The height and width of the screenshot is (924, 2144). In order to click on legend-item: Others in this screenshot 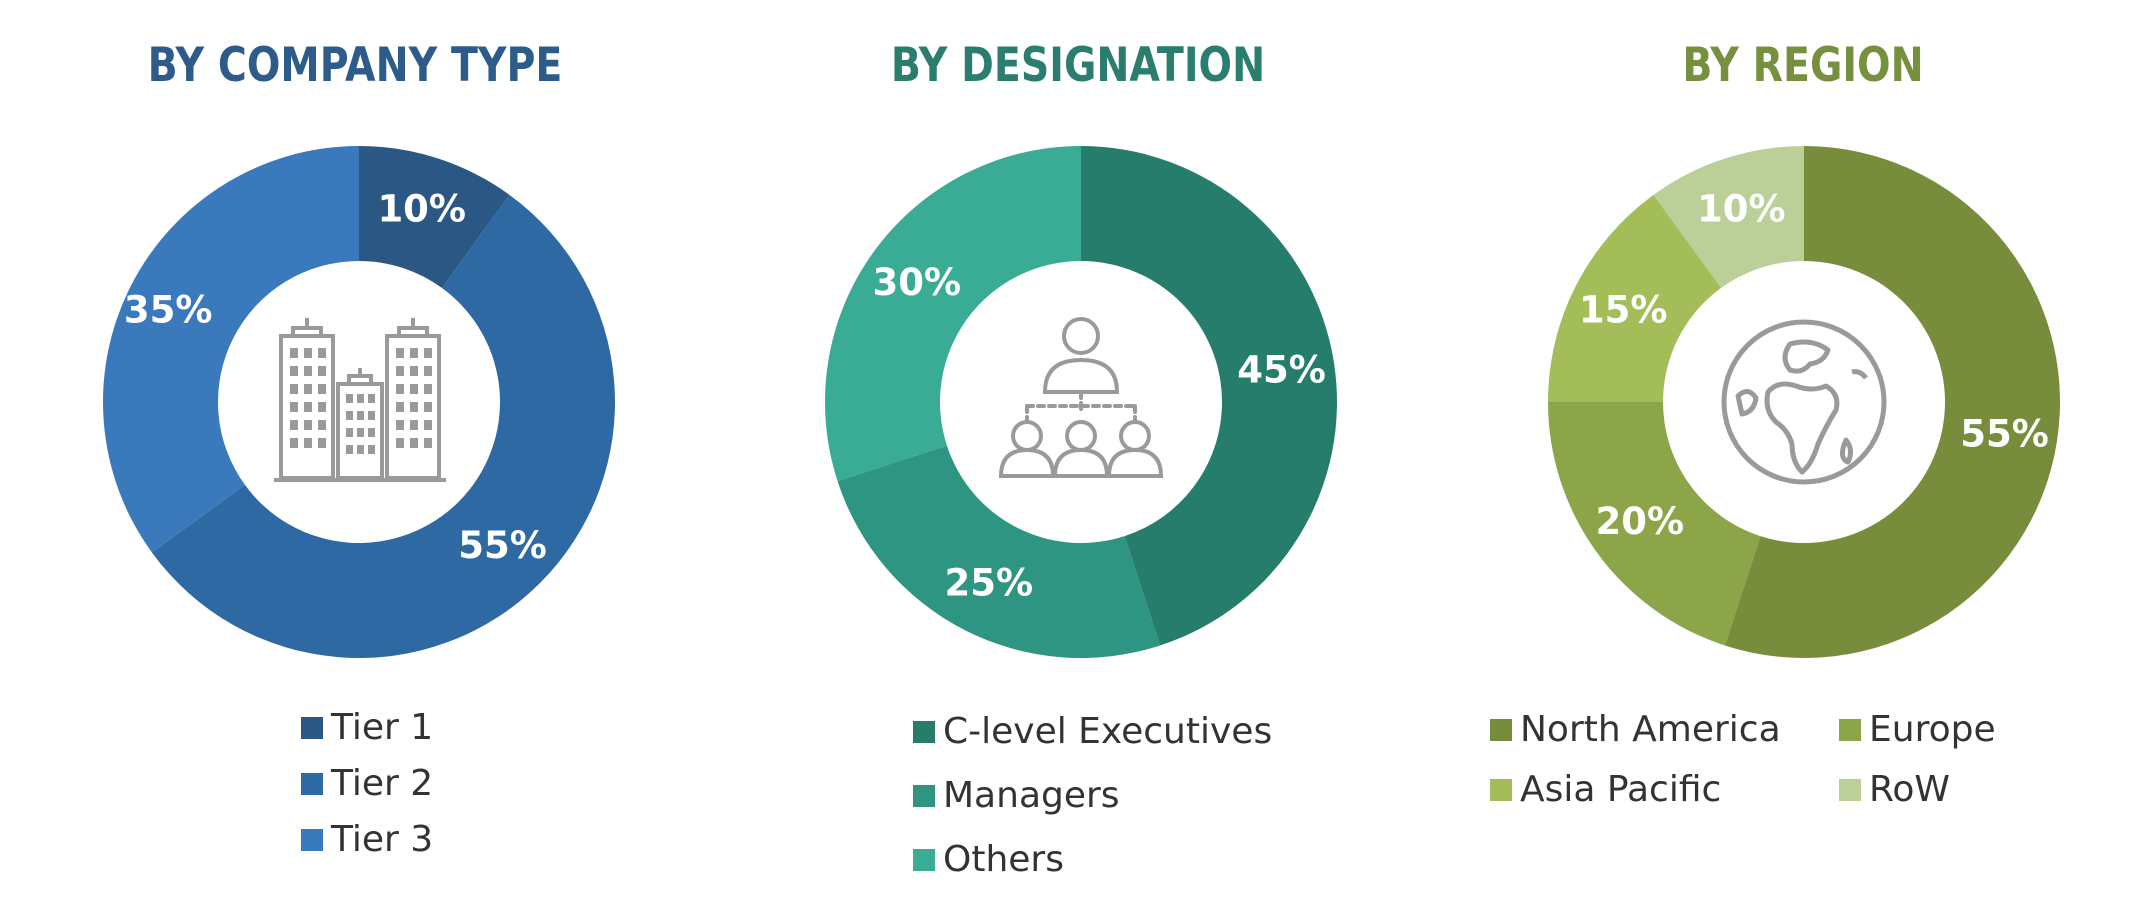, I will do `click(988, 859)`.